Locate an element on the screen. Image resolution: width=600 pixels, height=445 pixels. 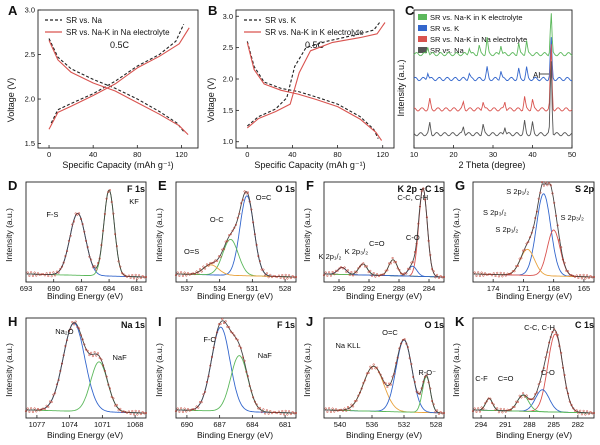
ylabel-F: Intensity (a.u.) is located at coordinates (307, 235).